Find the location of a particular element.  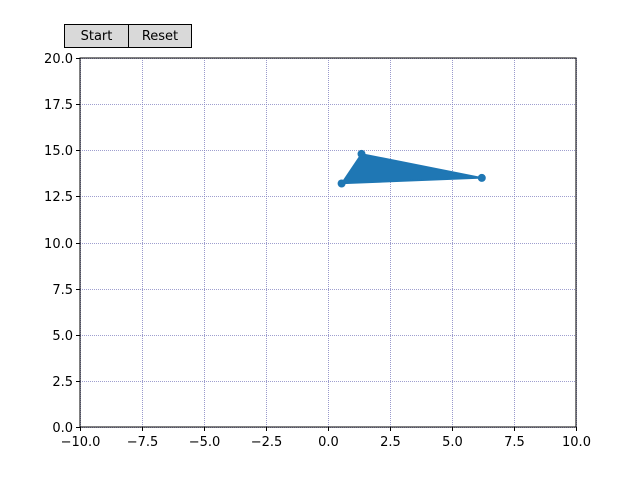

x-tick-label: −10.0 is located at coordinates (81, 442).